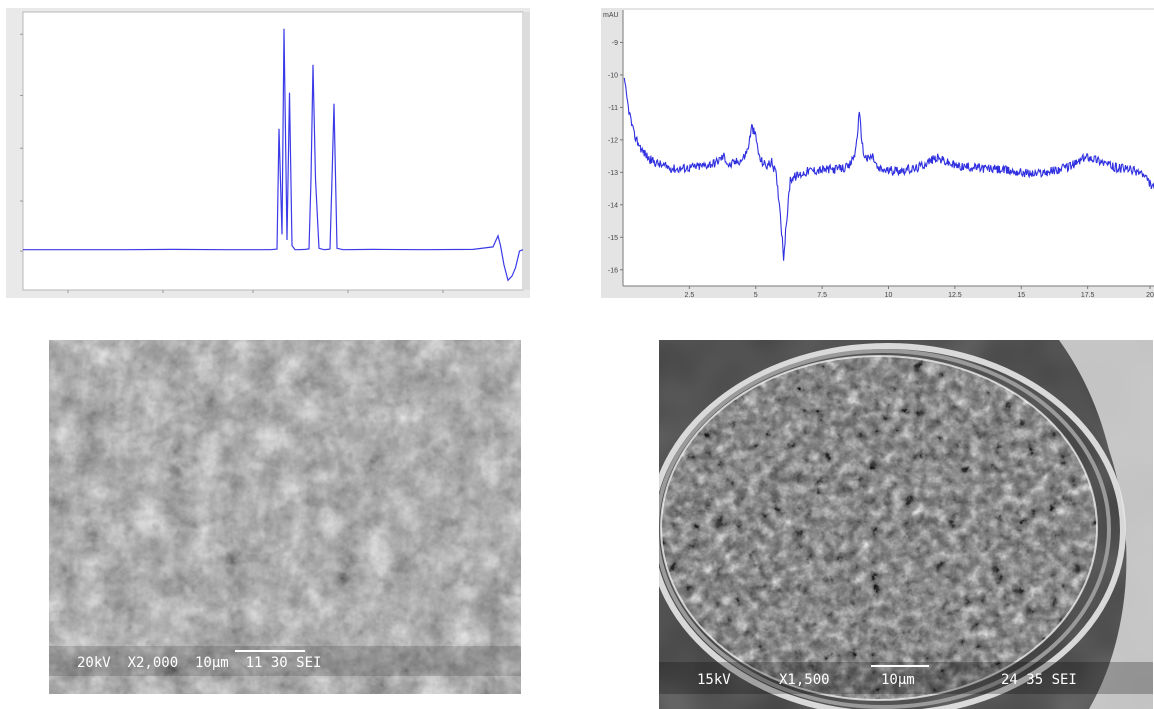  Describe the element at coordinates (255, 291) in the screenshot. I see `x-axis` at that location.